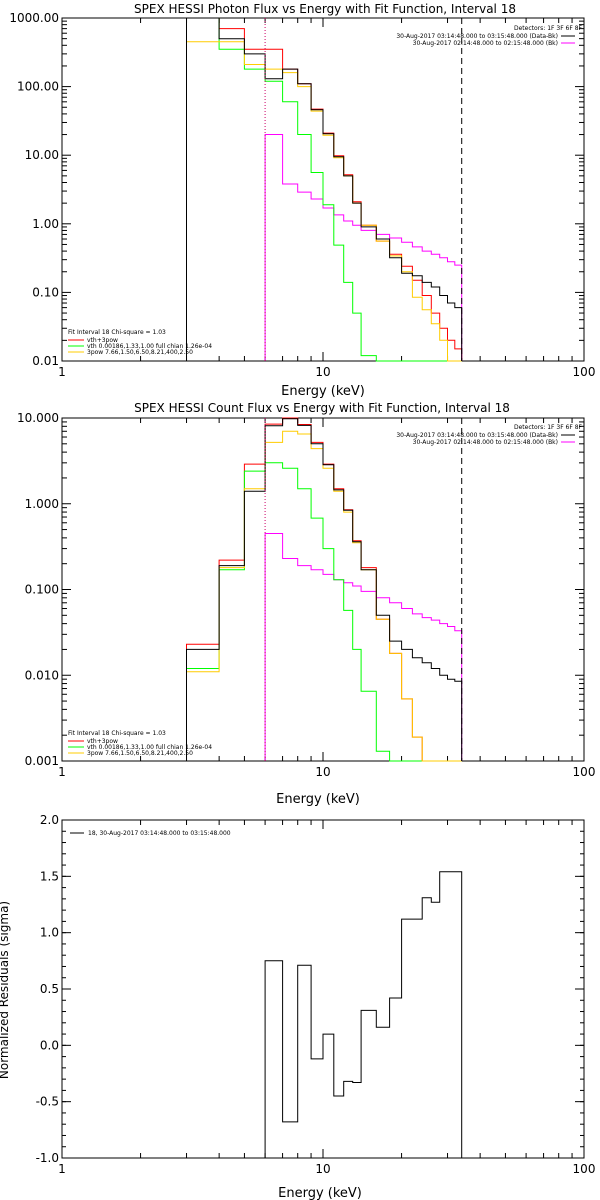 The height and width of the screenshot is (1200, 600). I want to click on panel1-series-bk, so click(363, 247).